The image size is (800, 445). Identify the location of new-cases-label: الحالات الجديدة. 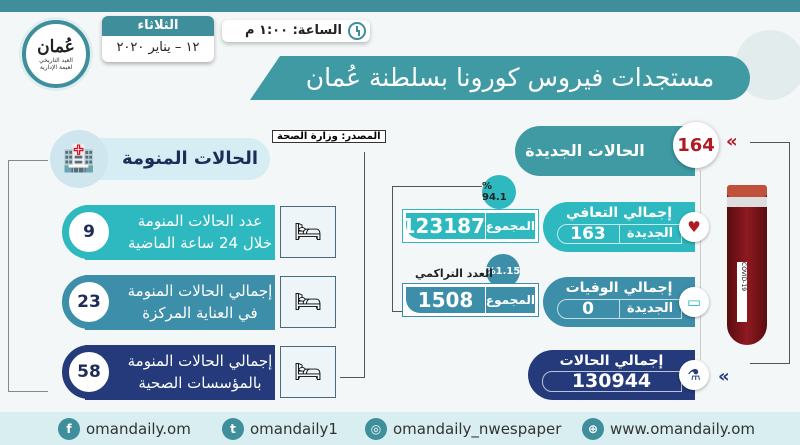
(585, 150).